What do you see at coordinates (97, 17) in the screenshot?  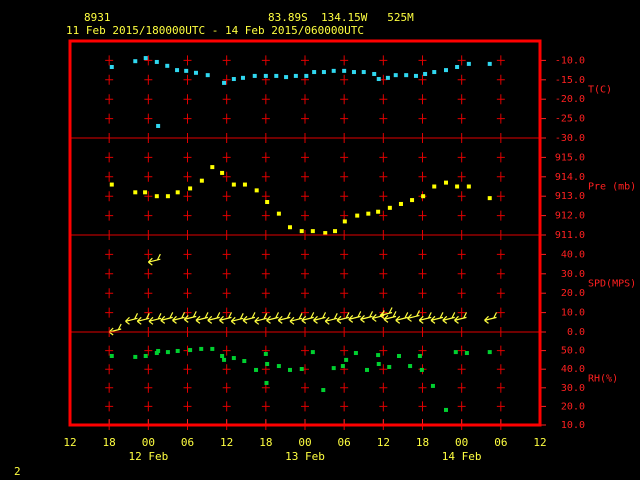 I see `station-id: 8931` at bounding box center [97, 17].